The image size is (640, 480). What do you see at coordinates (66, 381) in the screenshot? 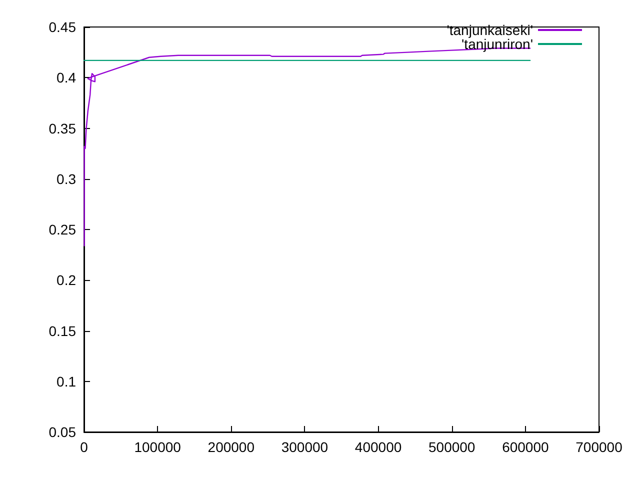
I see `y-tick-label: 0.1` at bounding box center [66, 381].